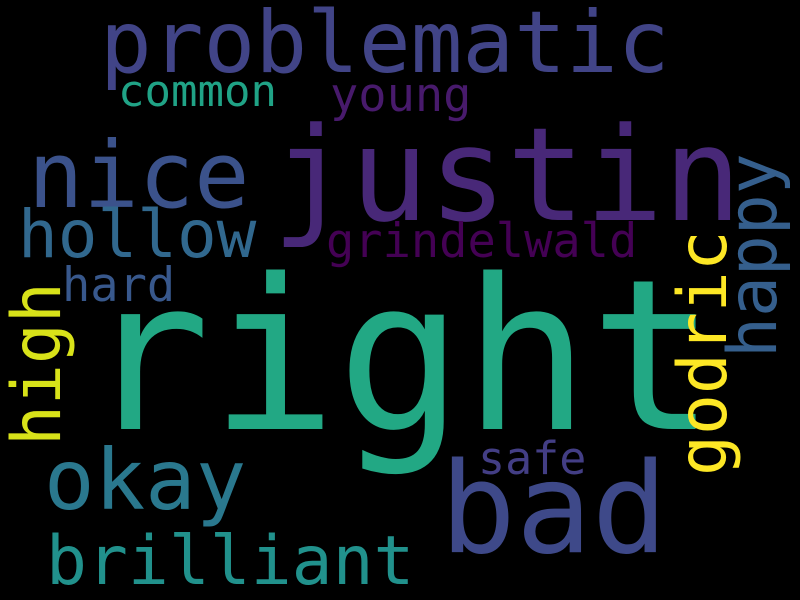 The height and width of the screenshot is (600, 800). I want to click on word-justin: justin, so click(507, 175).